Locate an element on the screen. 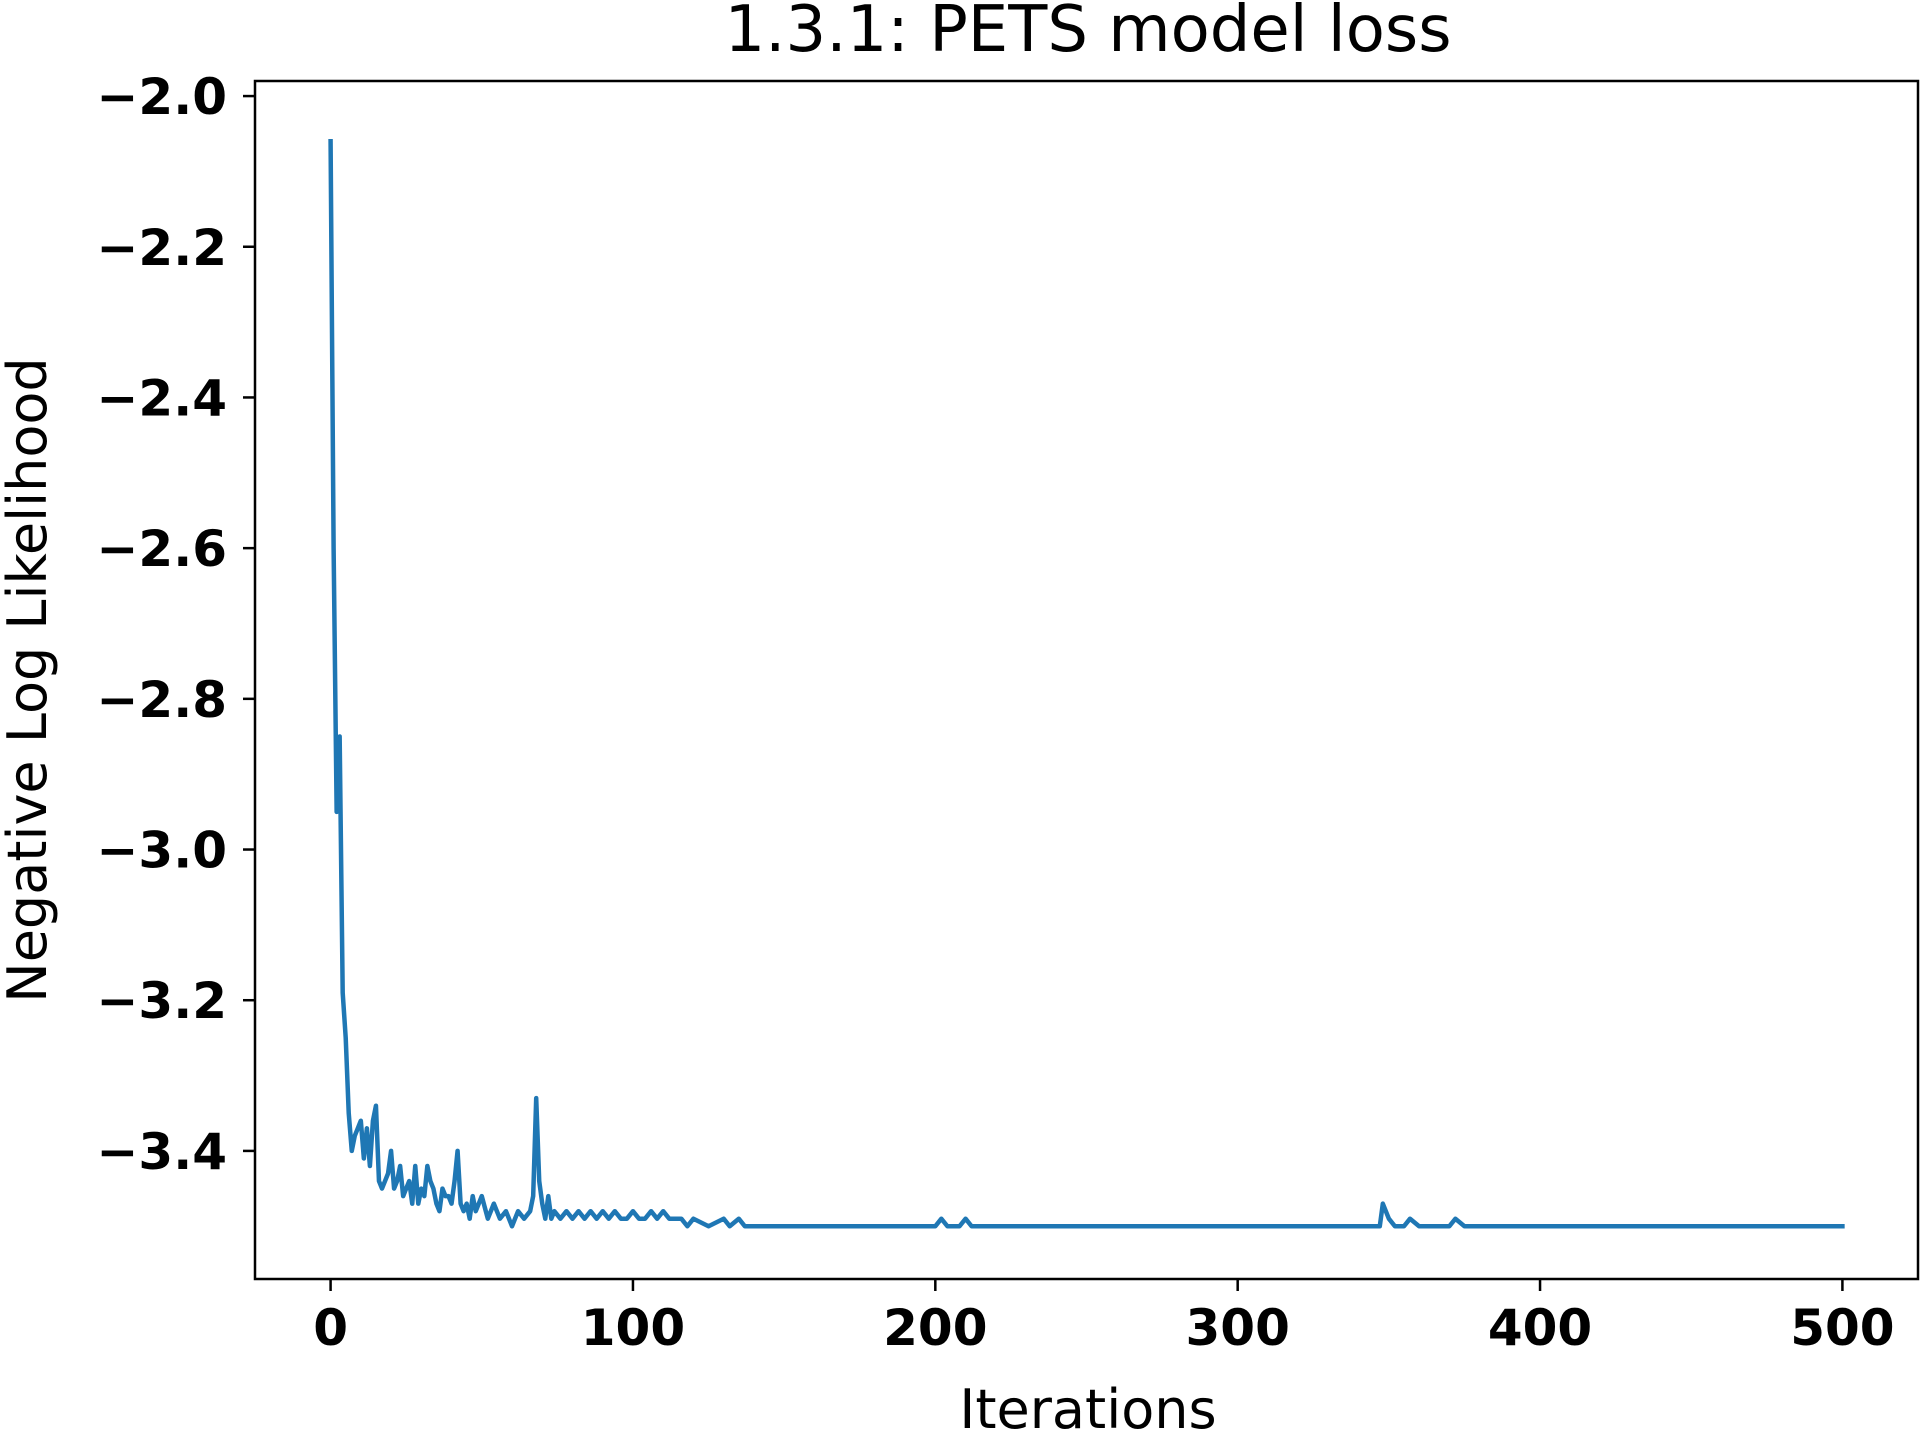  y-tick-label: −2.4 is located at coordinates (162, 398).